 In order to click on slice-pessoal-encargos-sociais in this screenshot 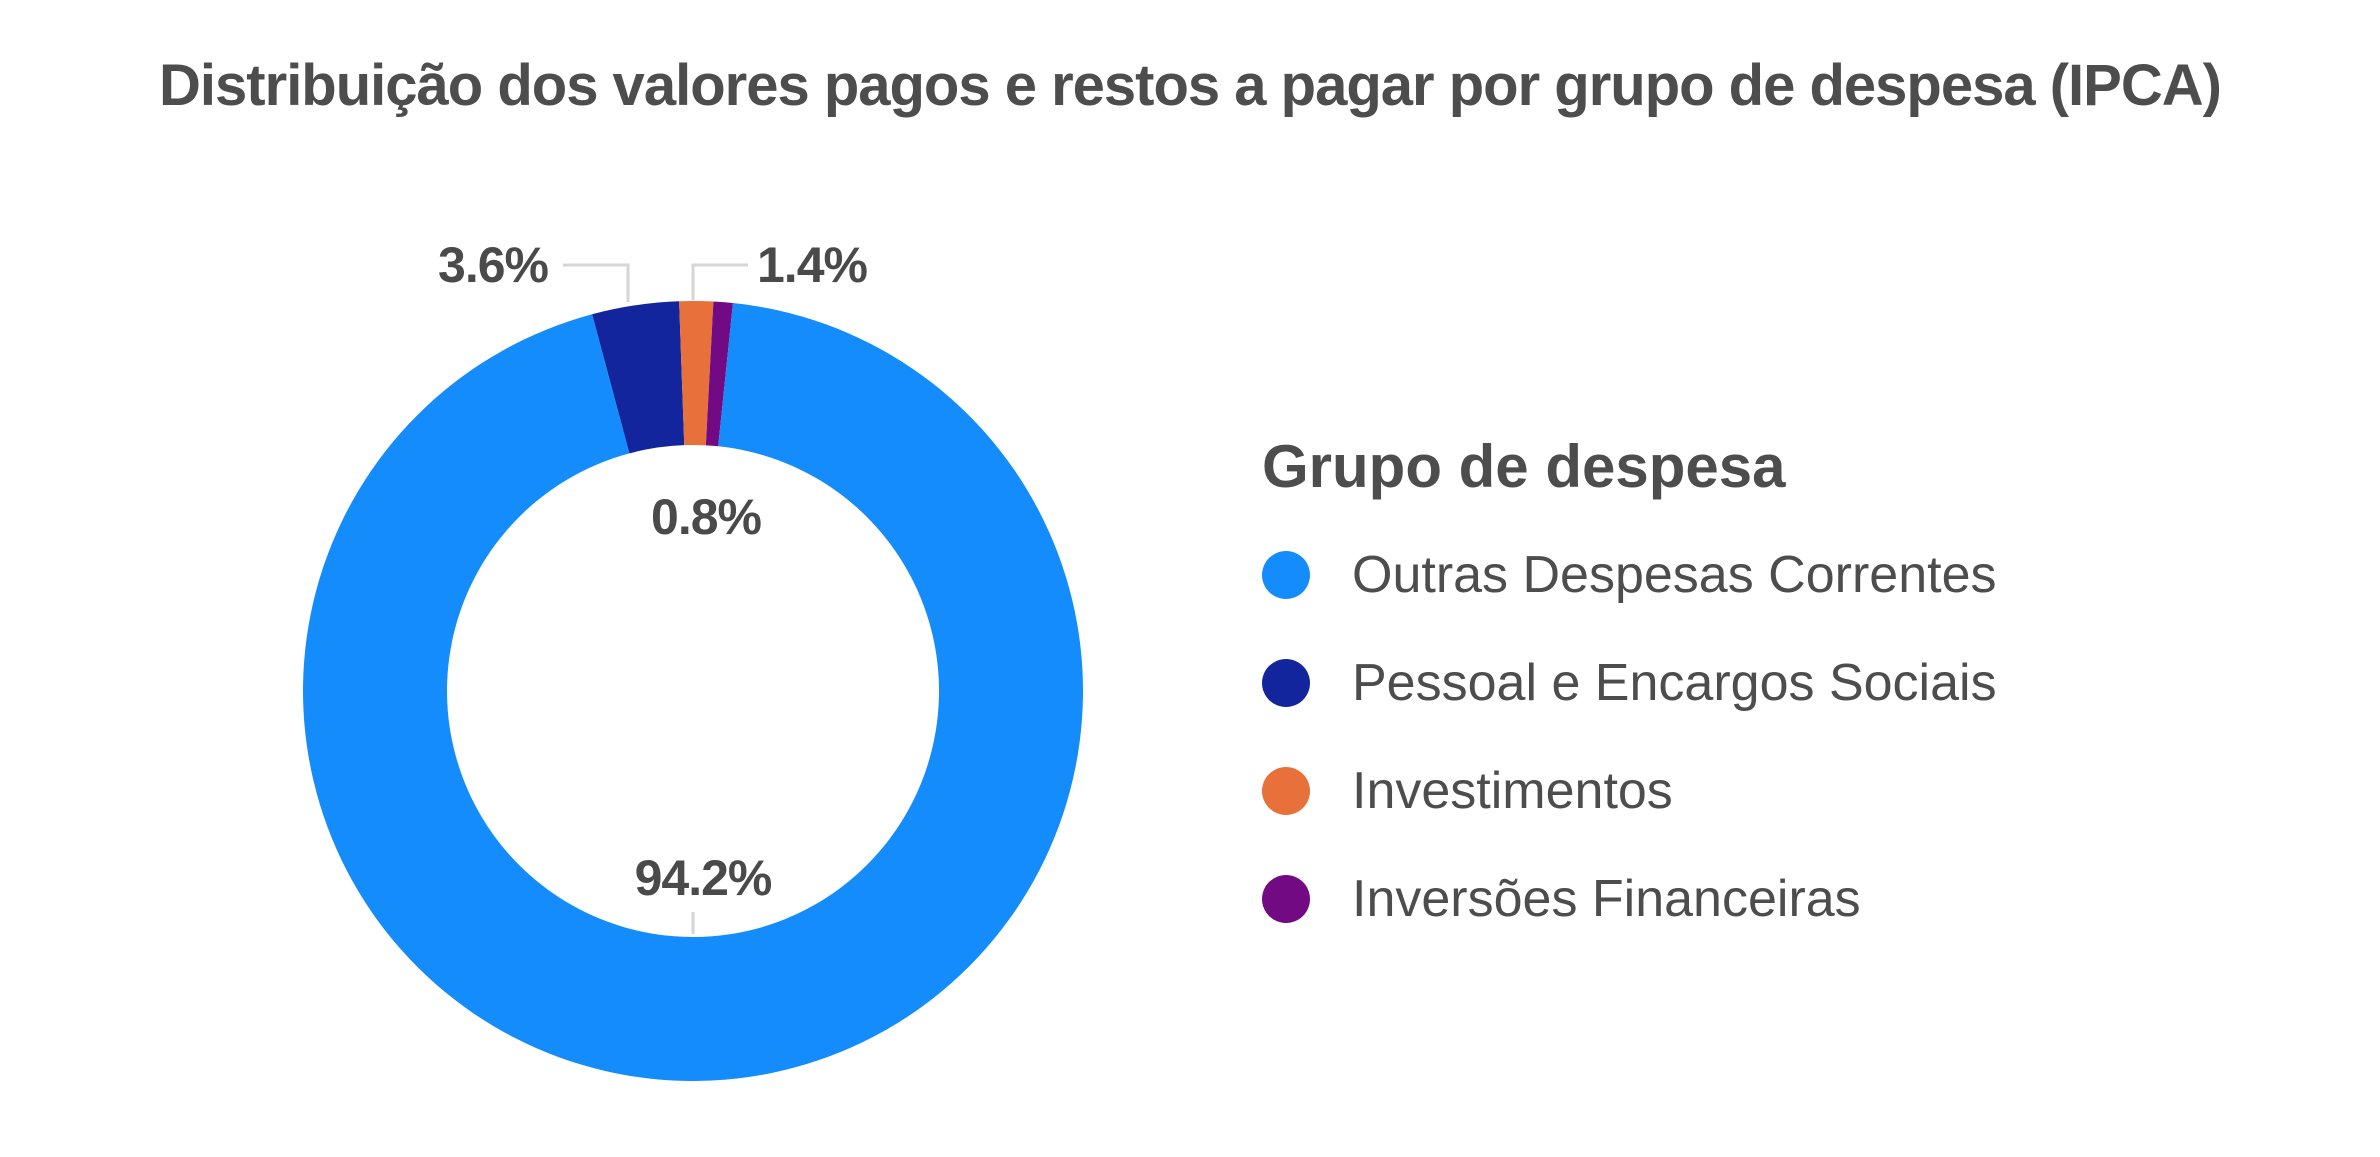, I will do `click(638, 377)`.